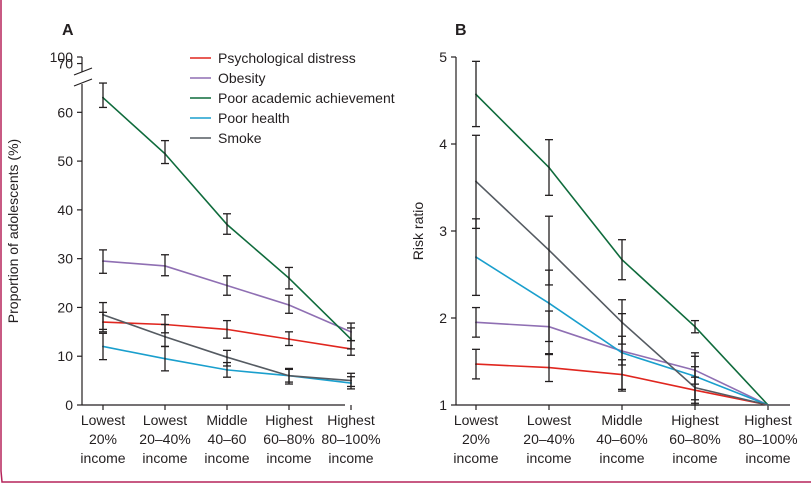  I want to click on y-tick-label: 5, so click(443, 57).